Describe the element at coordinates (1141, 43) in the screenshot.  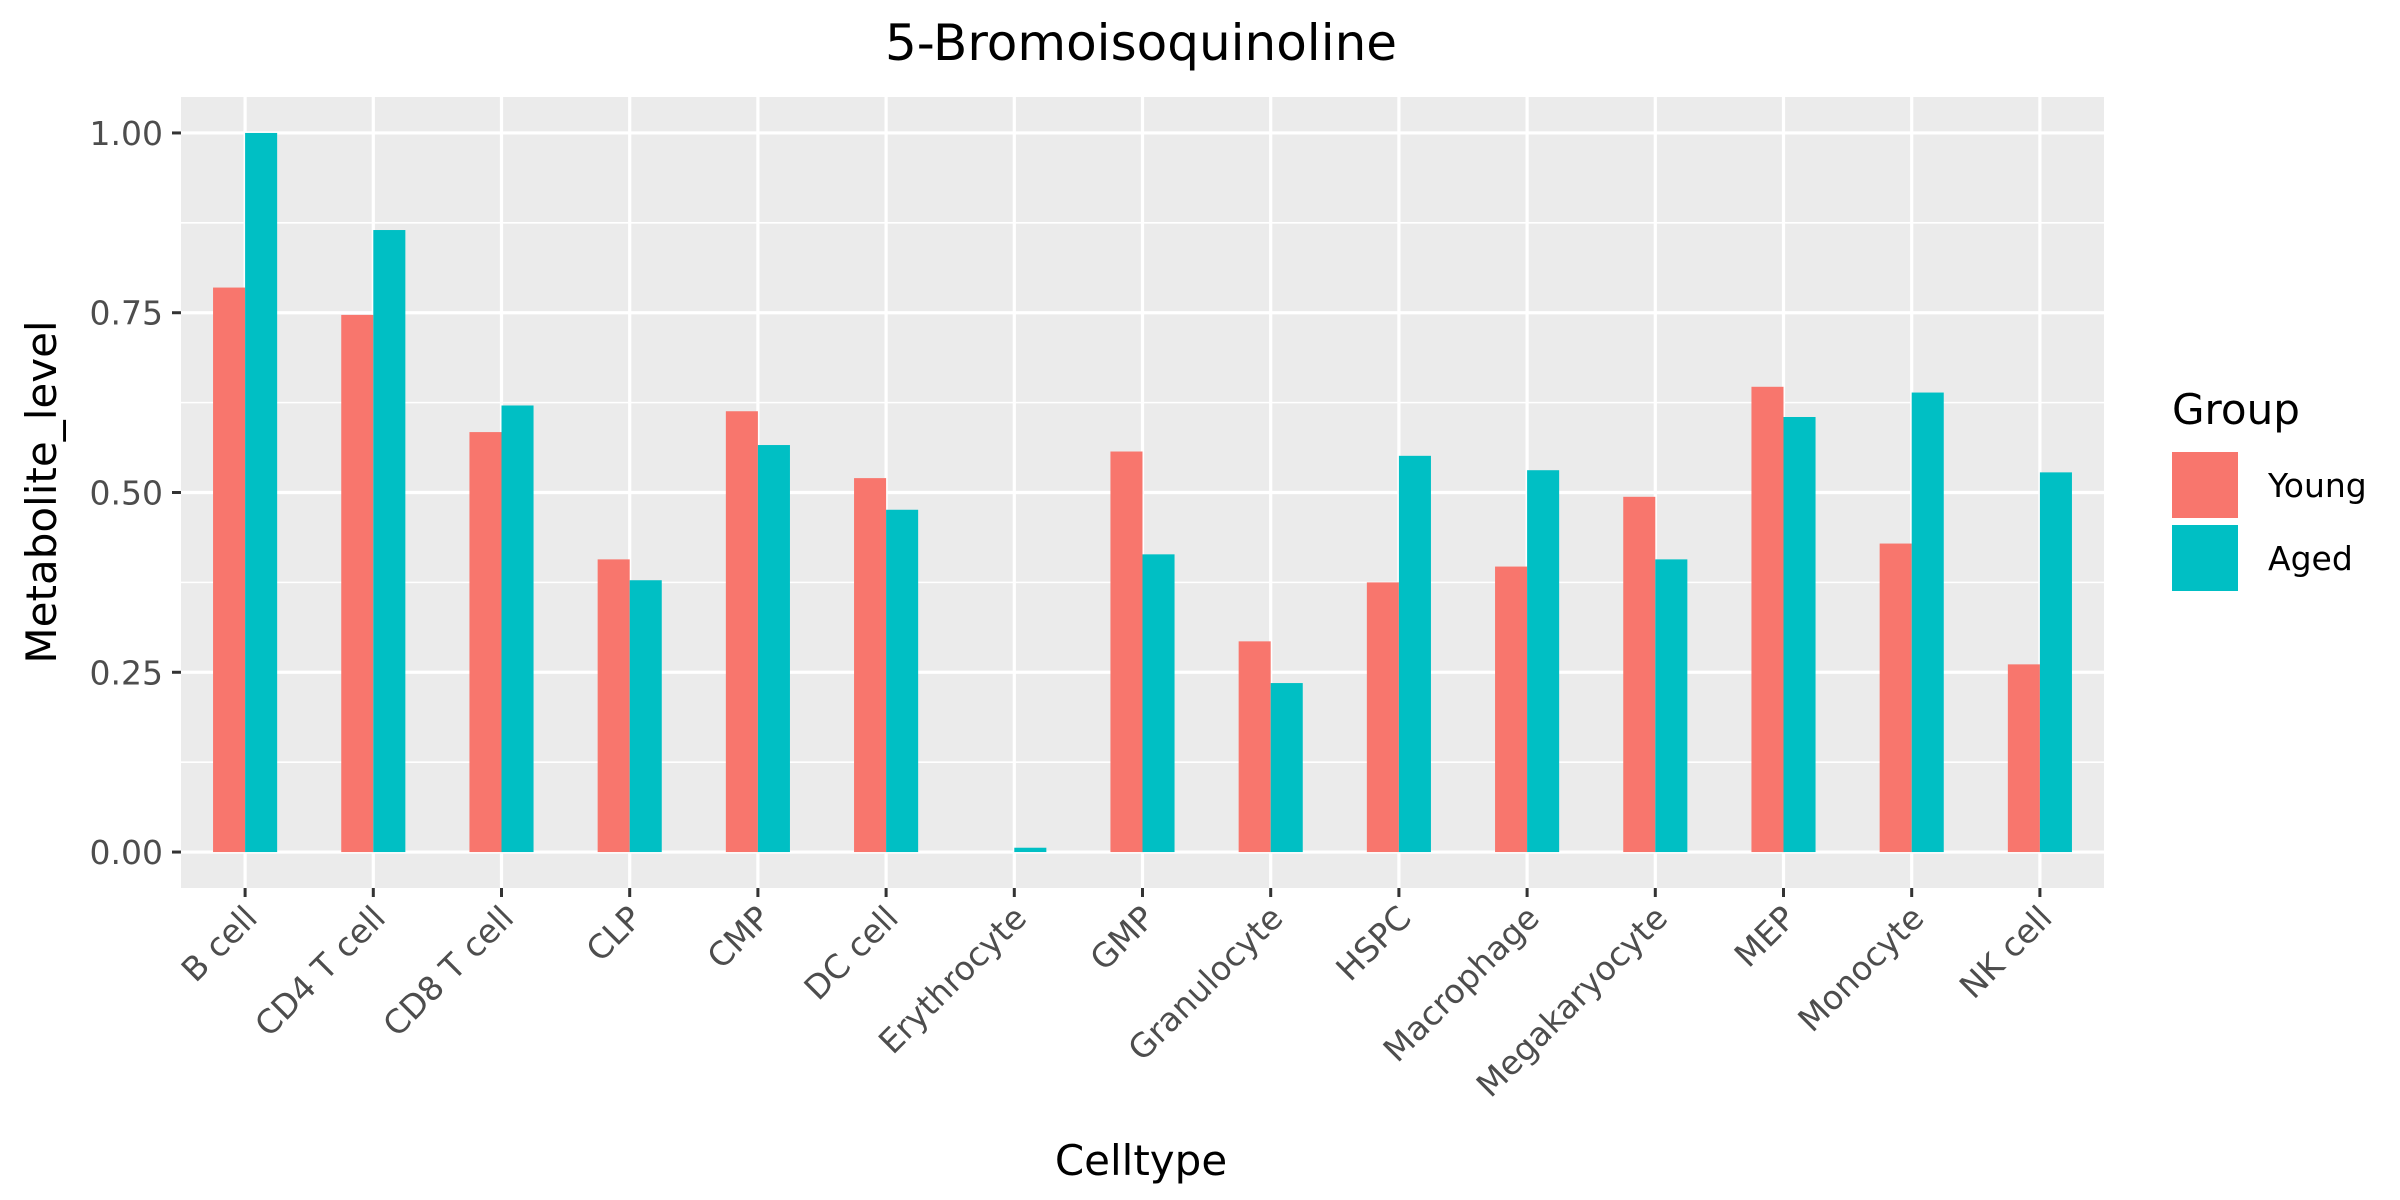
I see `chart-title: 5-Bromoisoquinoline` at that location.